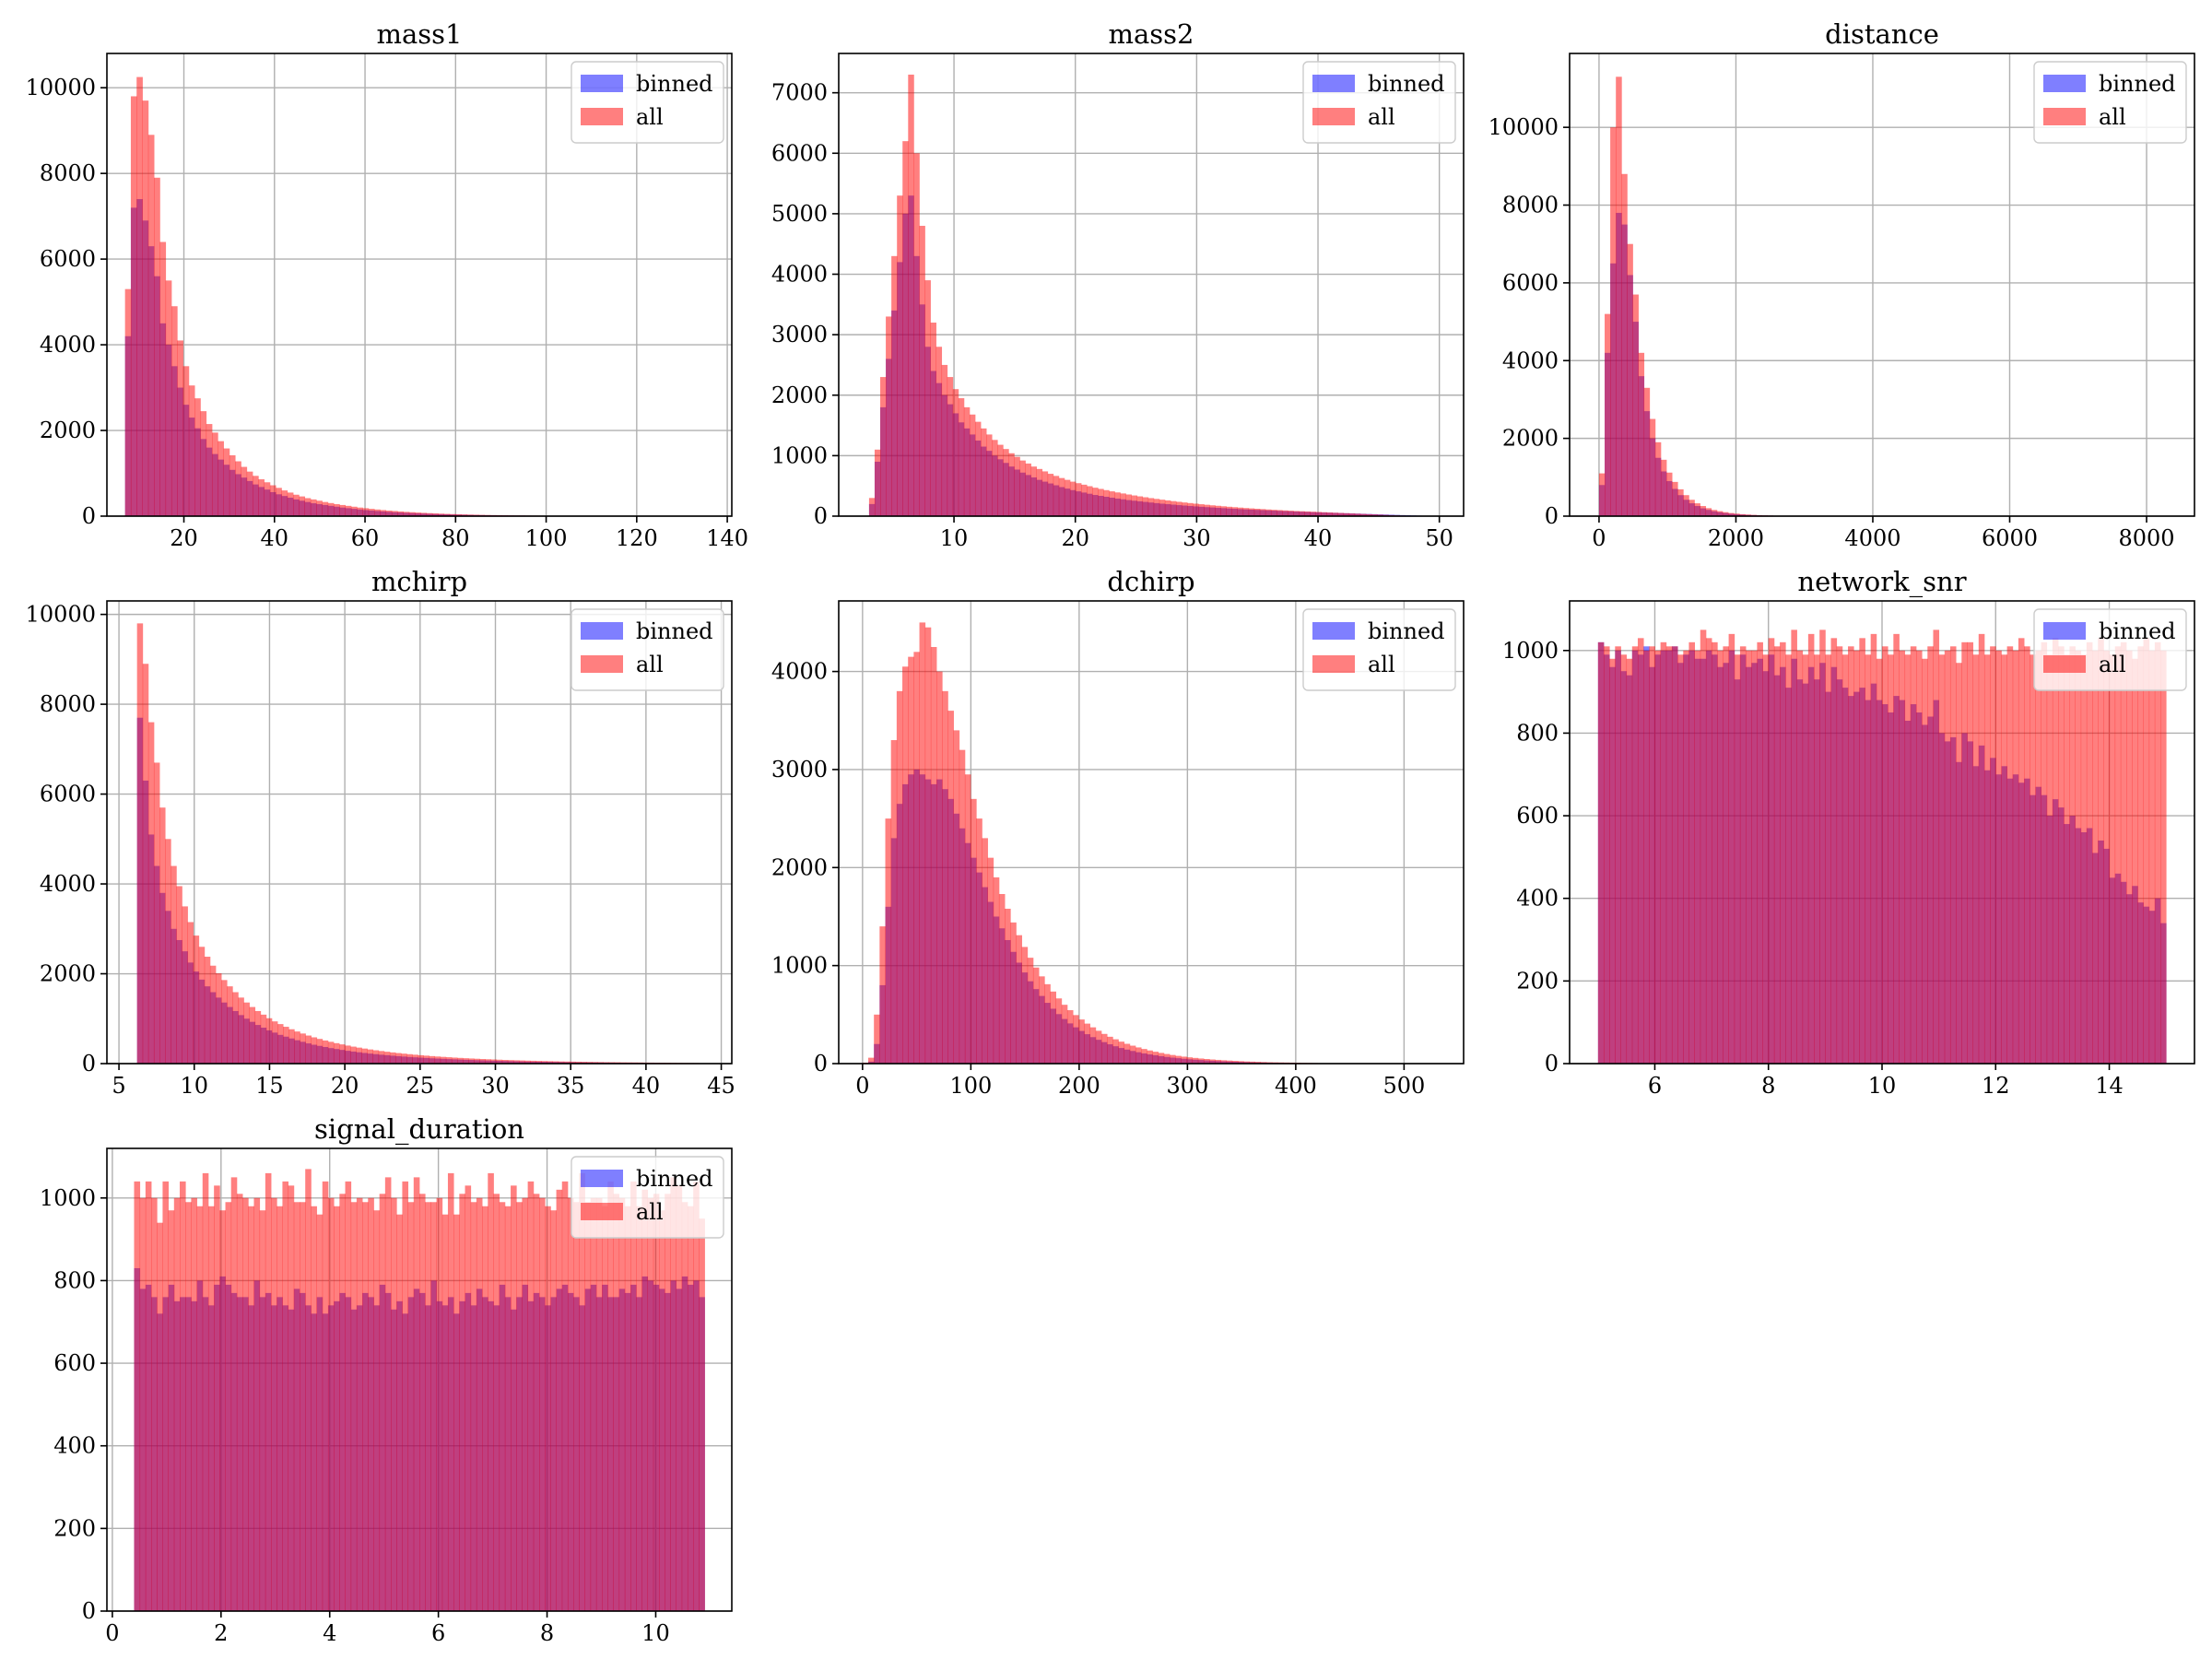 This screenshot has height=1659, width=2212. Describe the element at coordinates (1655, 1086) in the screenshot. I see `x-tick-label: 6` at that location.